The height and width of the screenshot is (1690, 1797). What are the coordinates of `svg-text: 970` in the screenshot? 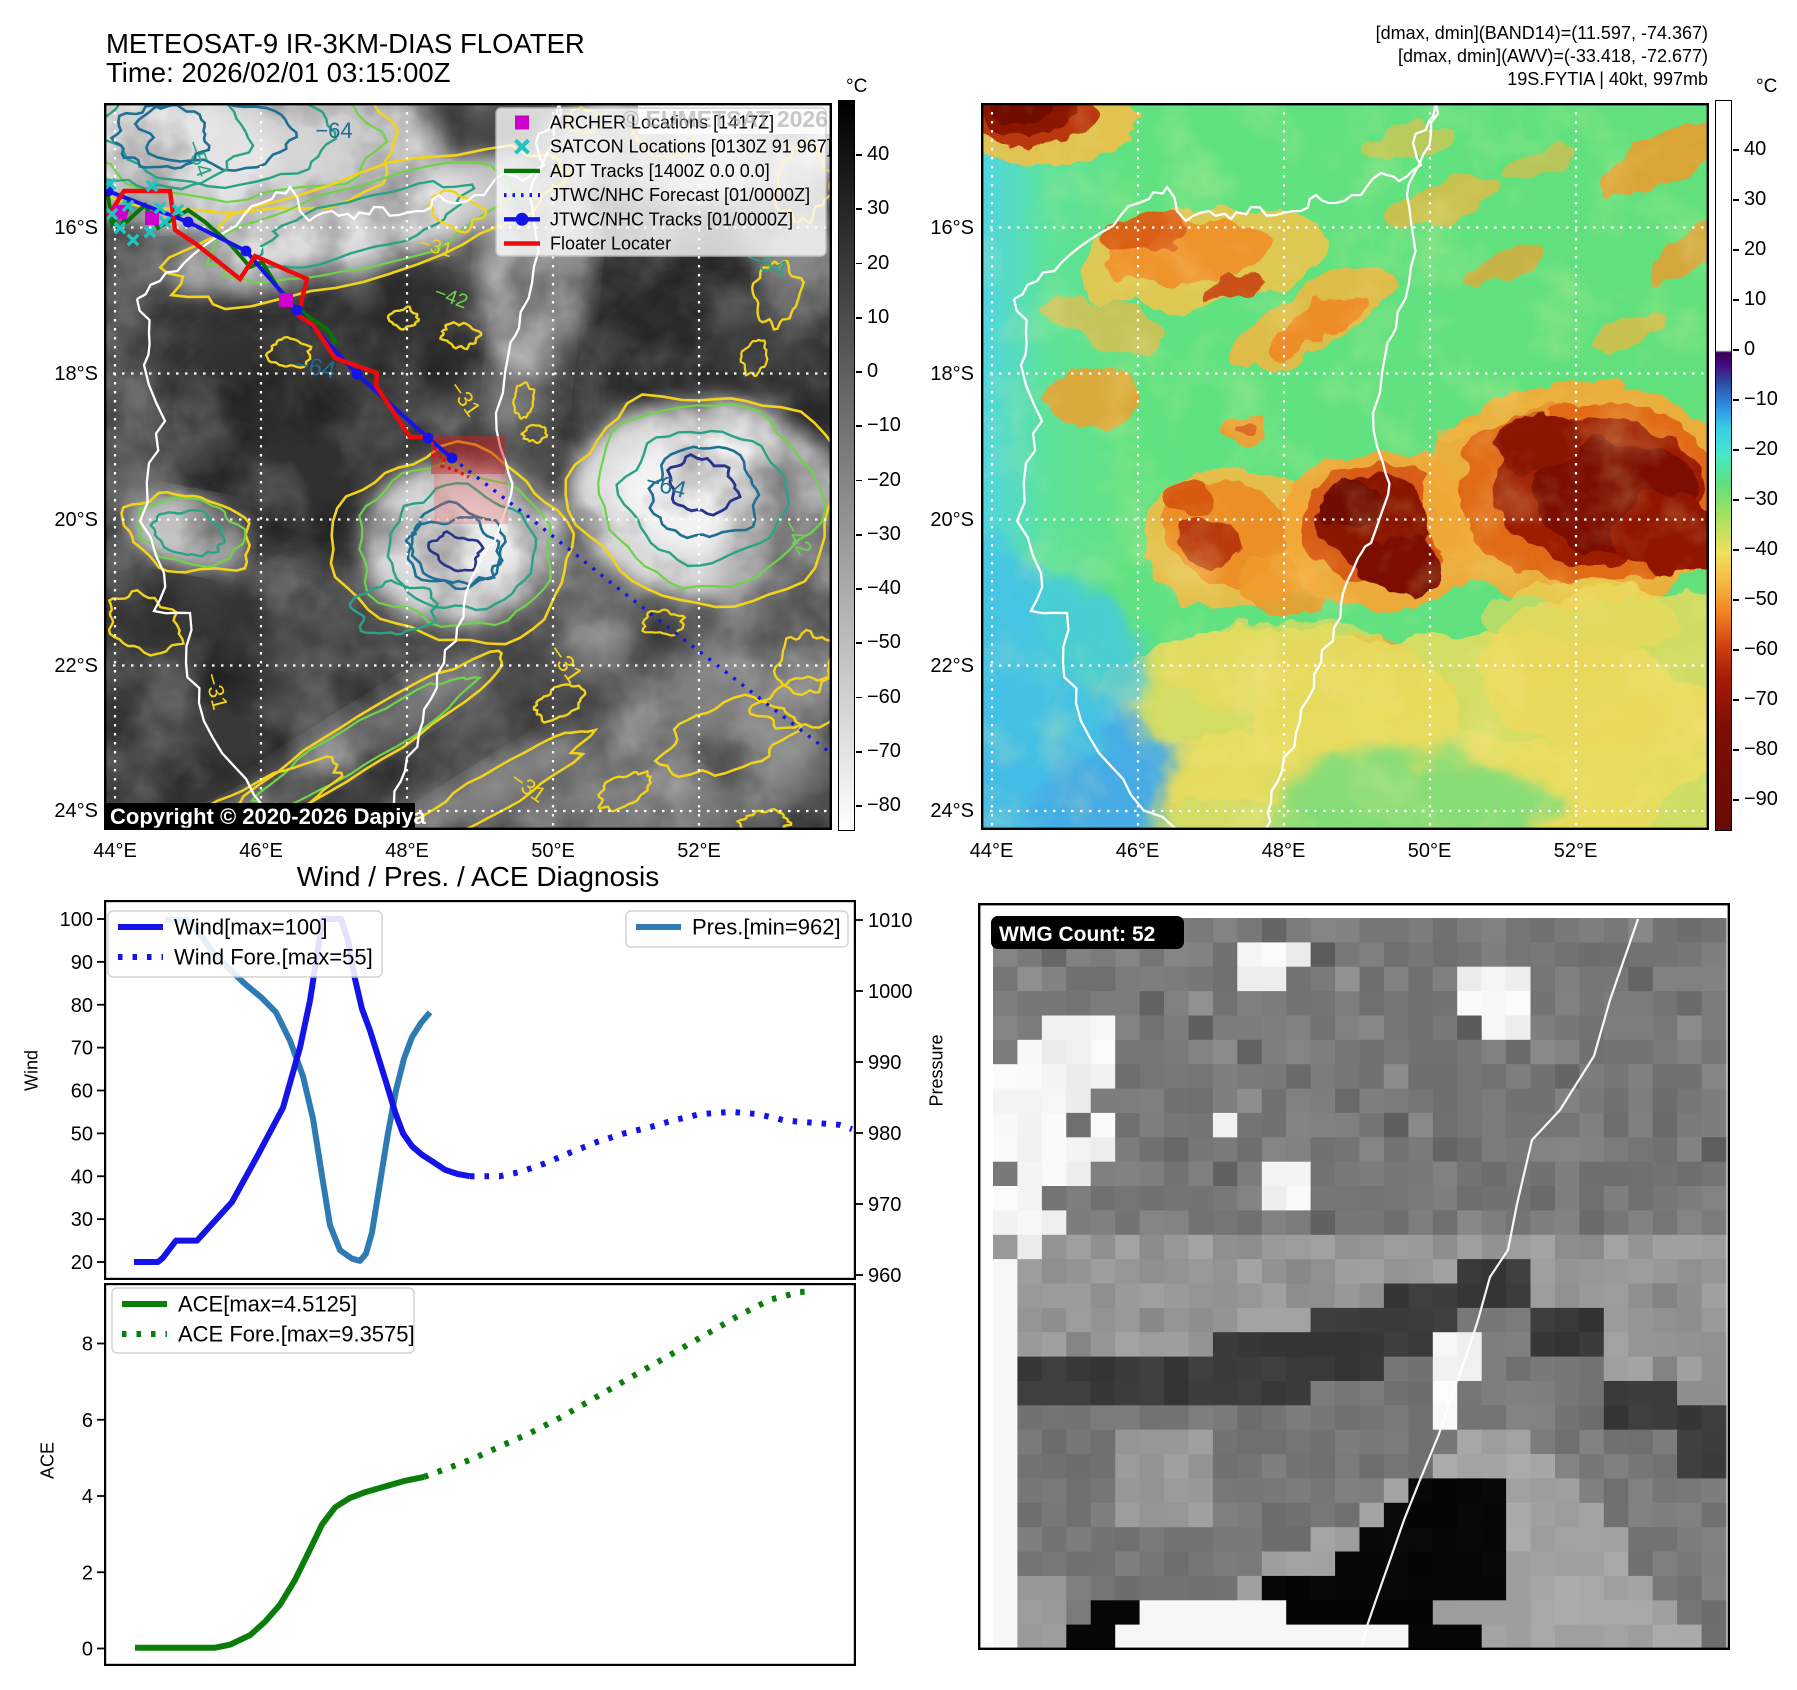 It's located at (884, 1205).